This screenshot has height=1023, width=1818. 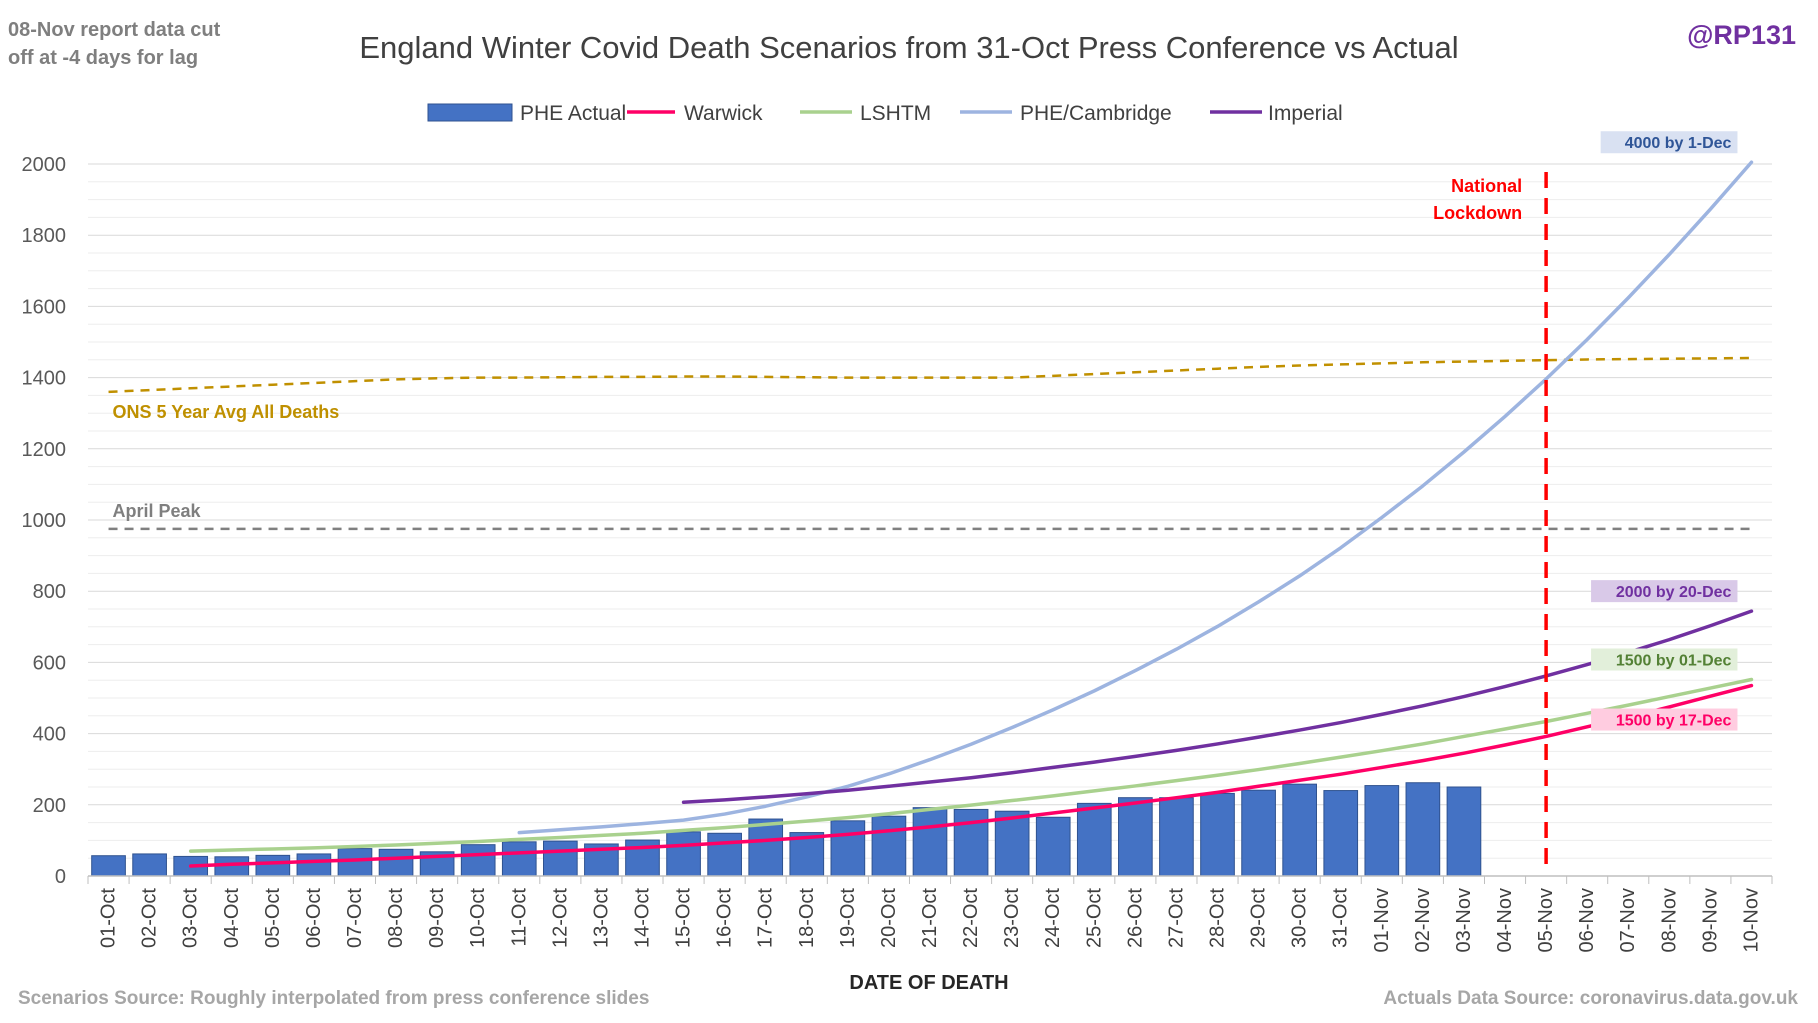 I want to click on legend-label-imperial: Imperial, so click(x=1305, y=113).